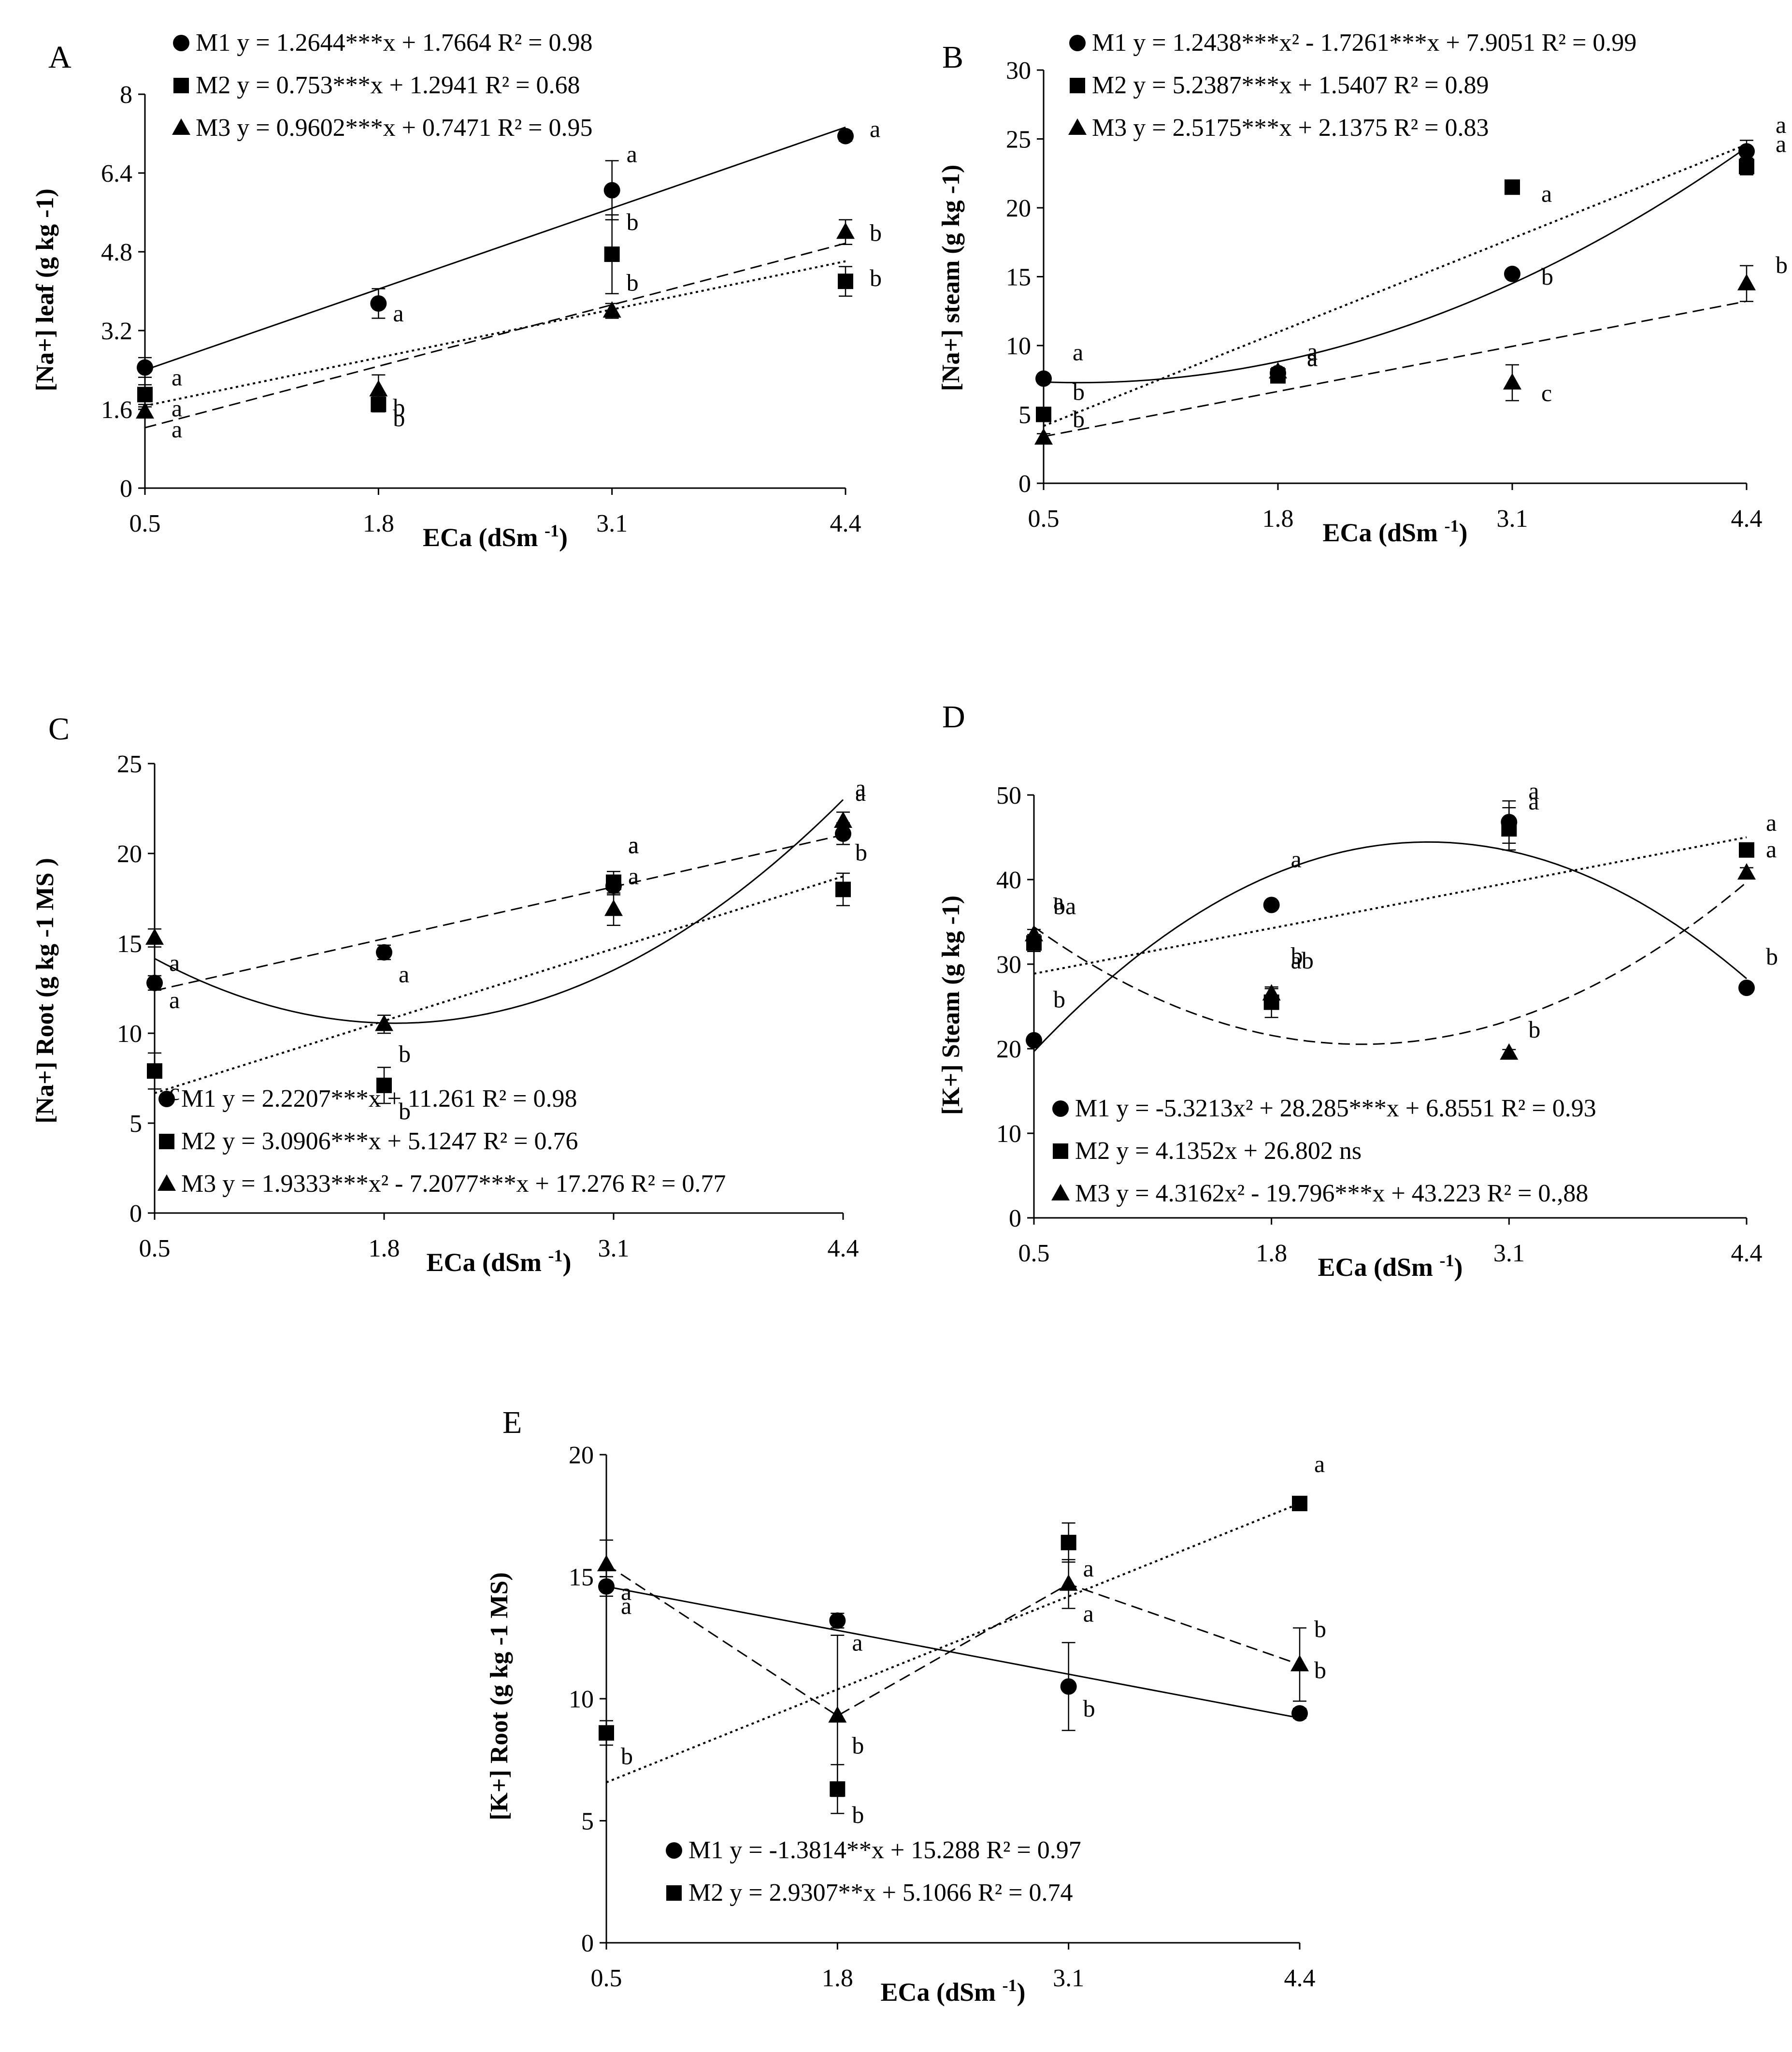 The width and height of the screenshot is (1792, 2052). I want to click on significance-letter: ba, so click(1064, 906).